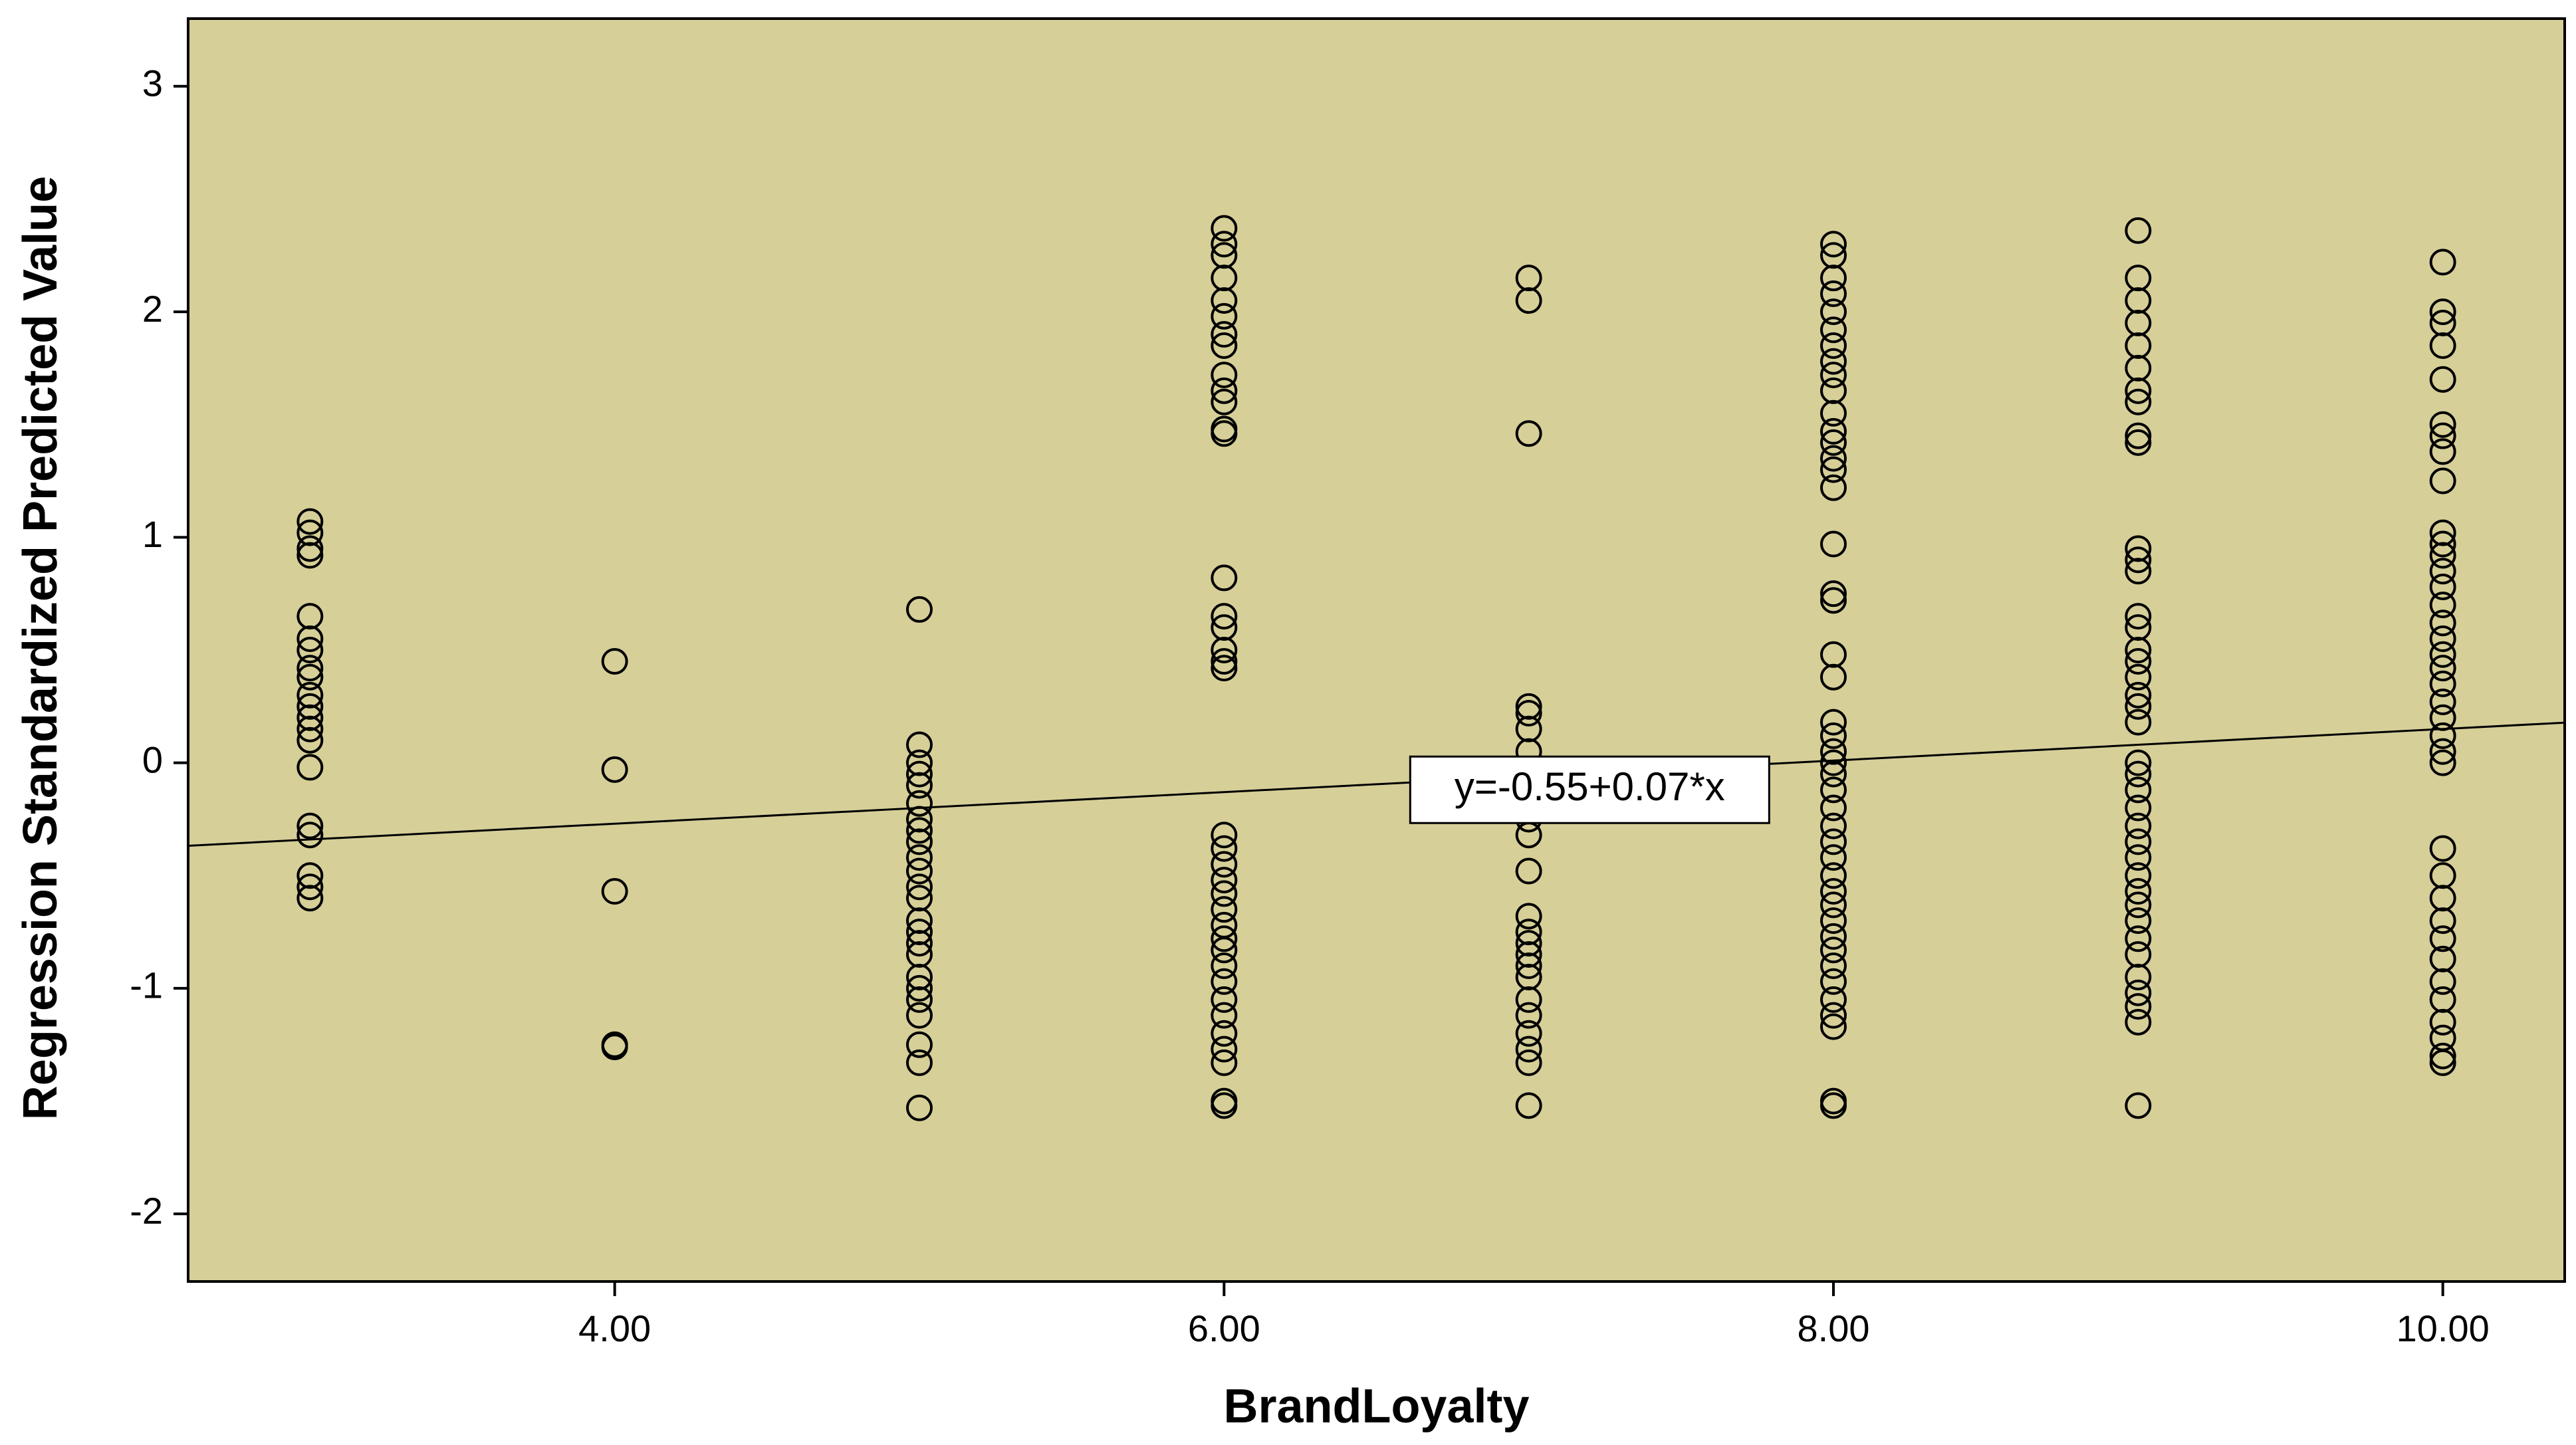 The width and height of the screenshot is (2576, 1445). What do you see at coordinates (1376, 1406) in the screenshot?
I see `x-axis-title: BrandLoyalty` at bounding box center [1376, 1406].